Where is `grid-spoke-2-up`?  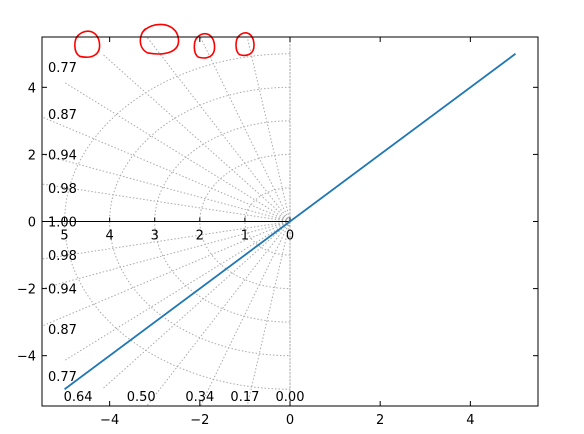 grid-spoke-2-up is located at coordinates (245, 129).